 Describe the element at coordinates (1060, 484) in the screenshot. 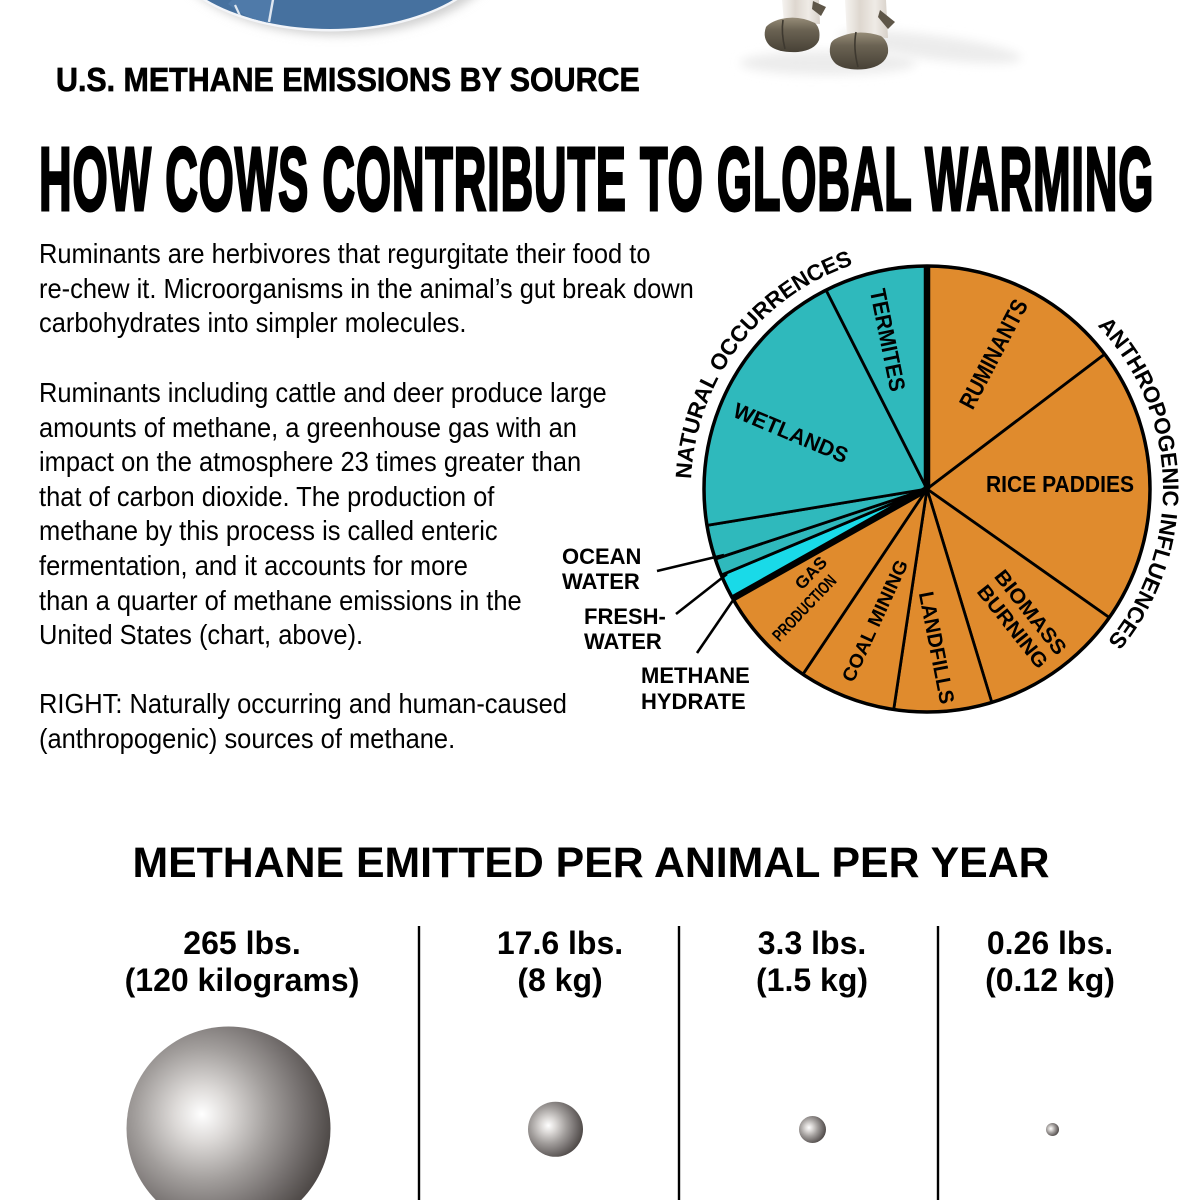

I see `svg-text: RICE PADDIES` at that location.